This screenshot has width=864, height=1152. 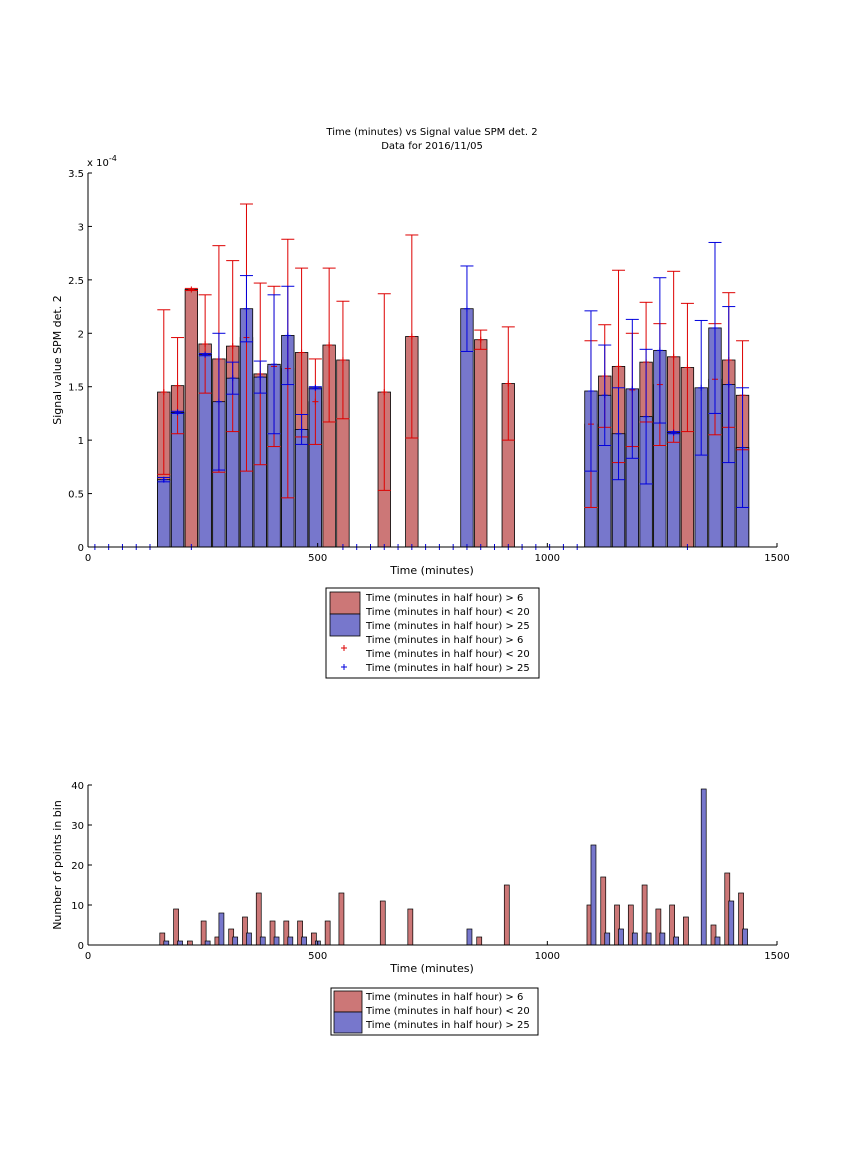 What do you see at coordinates (81, 334) in the screenshot?
I see `chart1-y-tick-label: 2` at bounding box center [81, 334].